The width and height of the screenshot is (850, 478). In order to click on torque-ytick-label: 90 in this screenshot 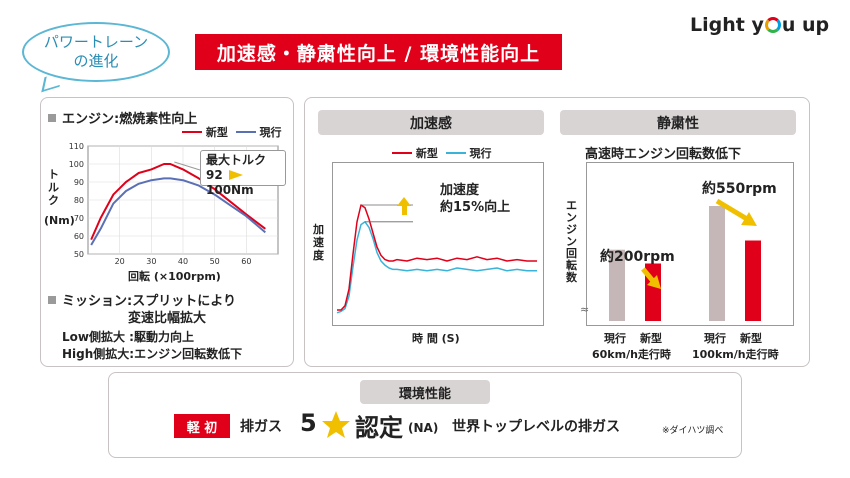, I will do `click(79, 182)`.